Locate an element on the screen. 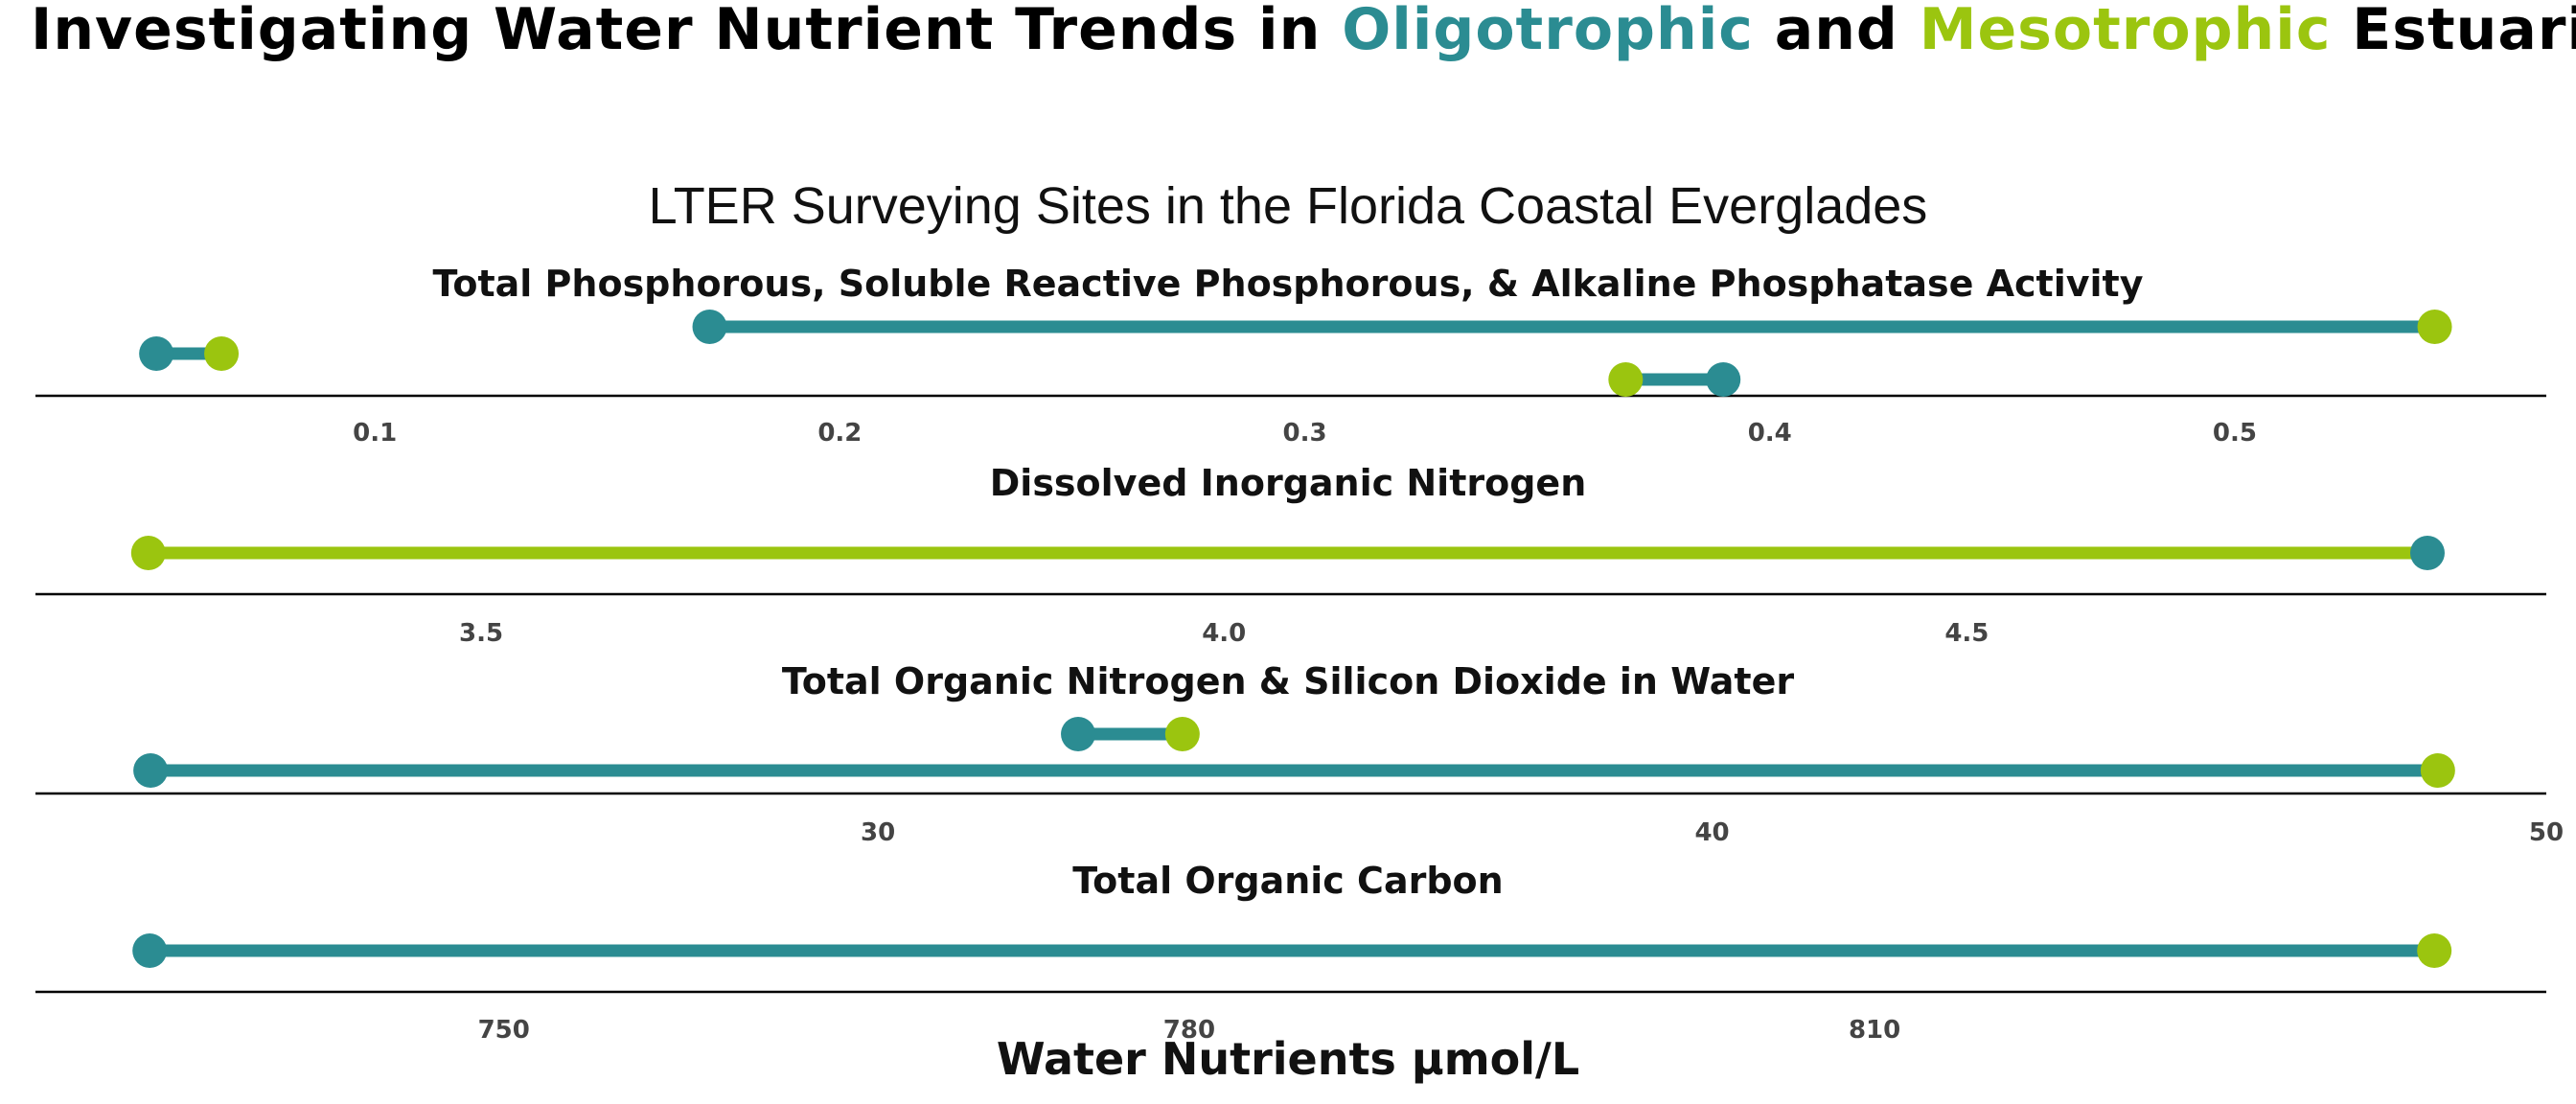 Image resolution: width=2576 pixels, height=1104 pixels. title-mesotrophic: Mesotrophic is located at coordinates (2125, 31).